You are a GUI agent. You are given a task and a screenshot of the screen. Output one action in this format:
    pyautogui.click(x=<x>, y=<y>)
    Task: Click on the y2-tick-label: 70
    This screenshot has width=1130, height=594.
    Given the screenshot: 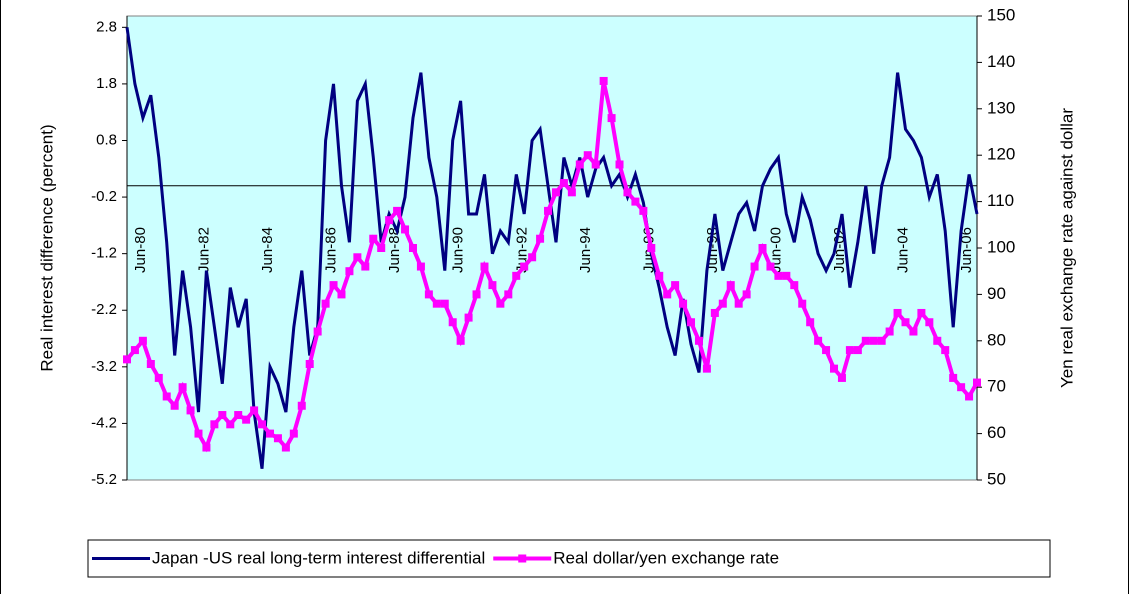 What is the action you would take?
    pyautogui.click(x=996, y=386)
    